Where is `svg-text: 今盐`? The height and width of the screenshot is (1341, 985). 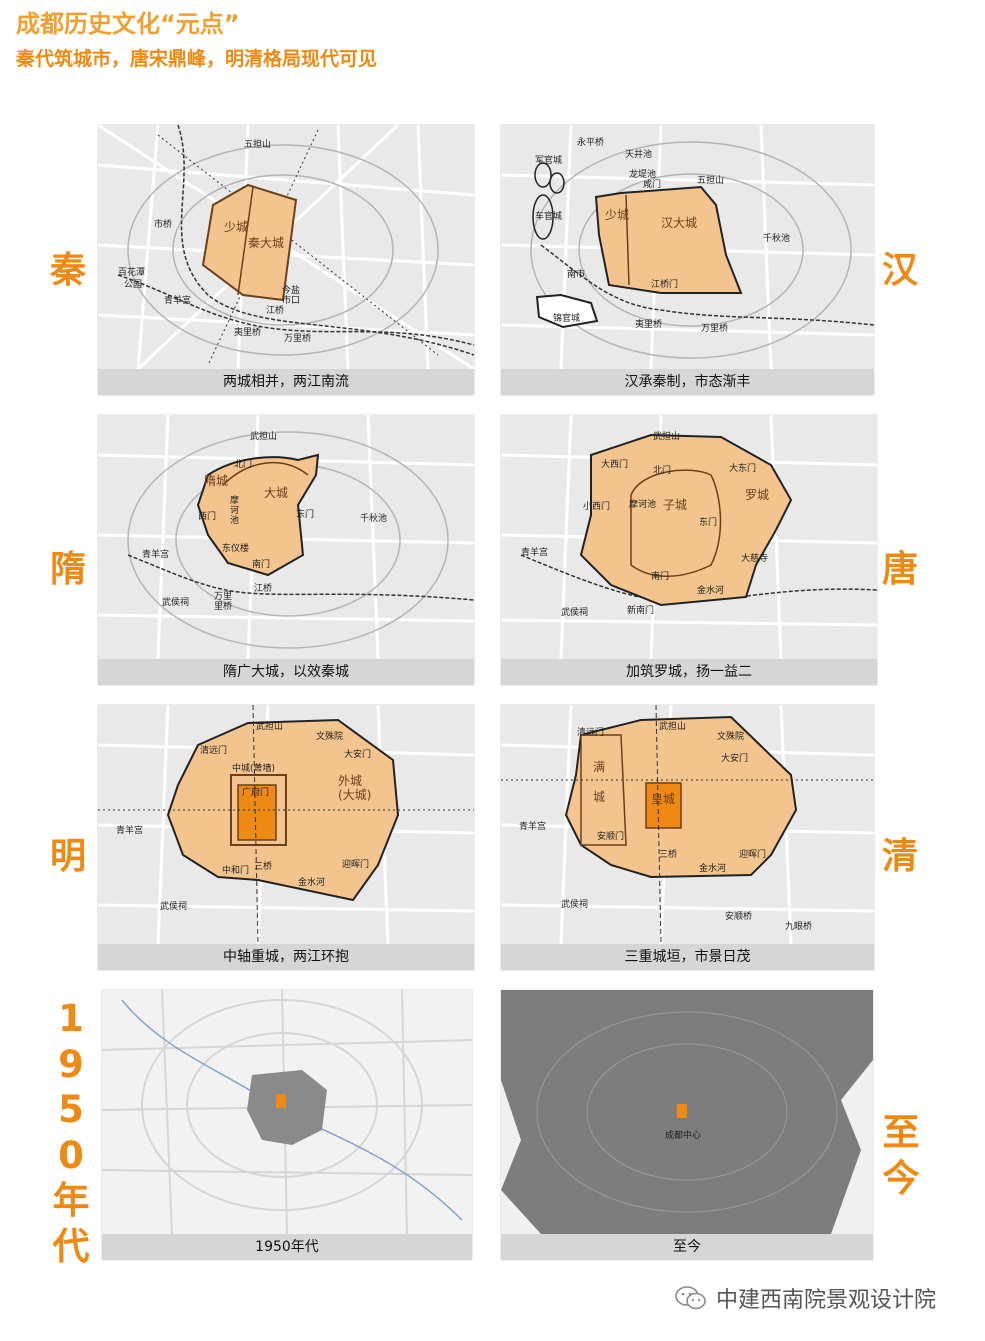
svg-text: 今盐 is located at coordinates (291, 290).